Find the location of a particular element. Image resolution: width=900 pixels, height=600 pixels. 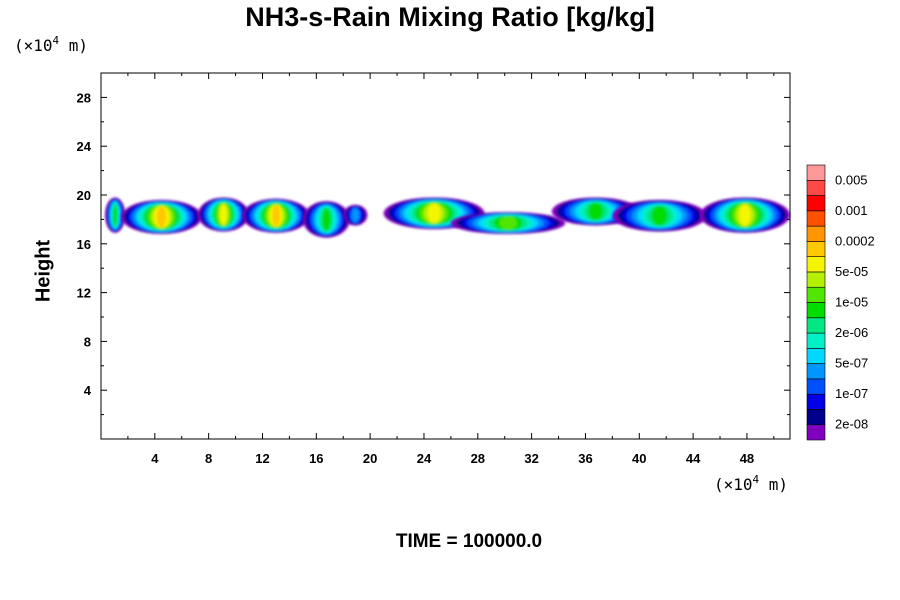

colorbar-label: 1e-07 is located at coordinates (851, 393).